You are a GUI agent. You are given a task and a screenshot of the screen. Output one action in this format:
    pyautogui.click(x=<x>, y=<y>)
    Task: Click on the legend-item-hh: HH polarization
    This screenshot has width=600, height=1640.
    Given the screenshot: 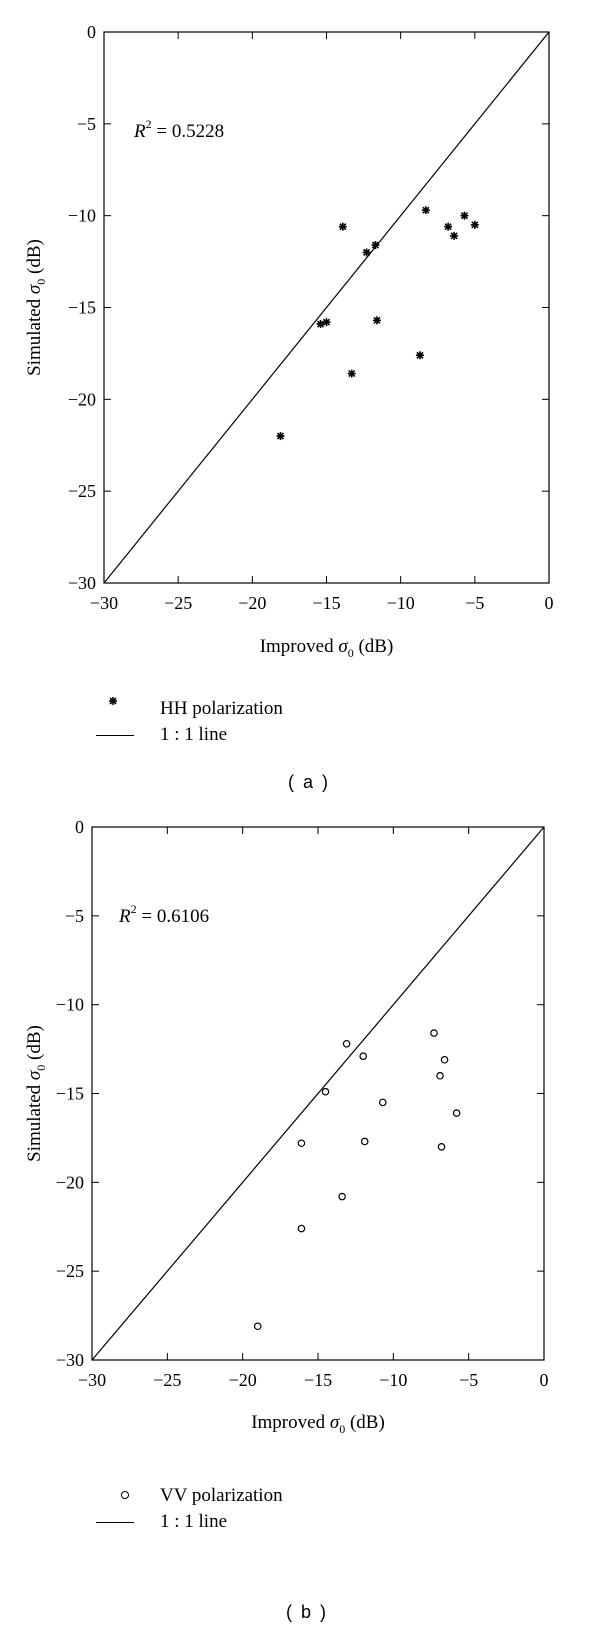 What is the action you would take?
    pyautogui.click(x=195, y=709)
    